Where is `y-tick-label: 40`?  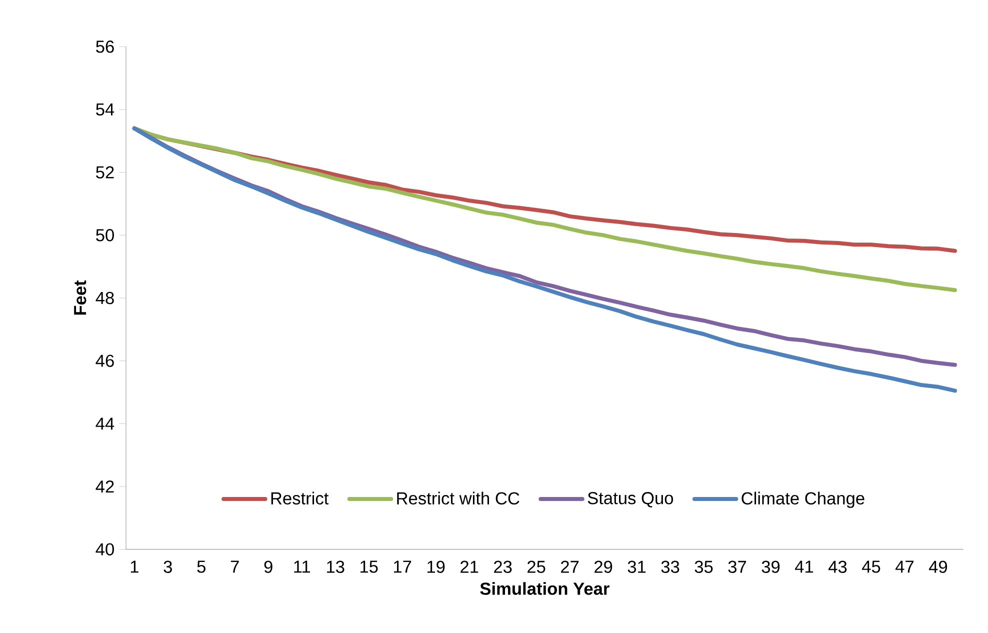 y-tick-label: 40 is located at coordinates (105, 549).